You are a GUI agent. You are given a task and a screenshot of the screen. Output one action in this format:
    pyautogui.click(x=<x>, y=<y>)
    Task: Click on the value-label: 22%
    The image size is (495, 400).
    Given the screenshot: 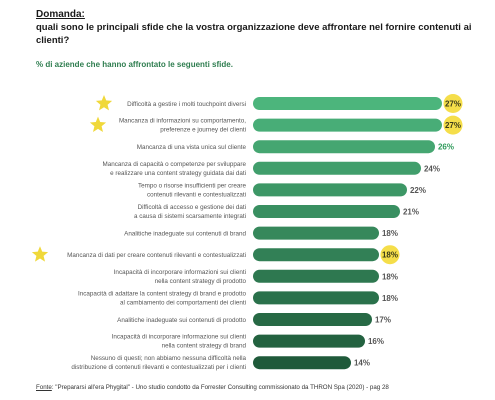 What is the action you would take?
    pyautogui.click(x=418, y=190)
    